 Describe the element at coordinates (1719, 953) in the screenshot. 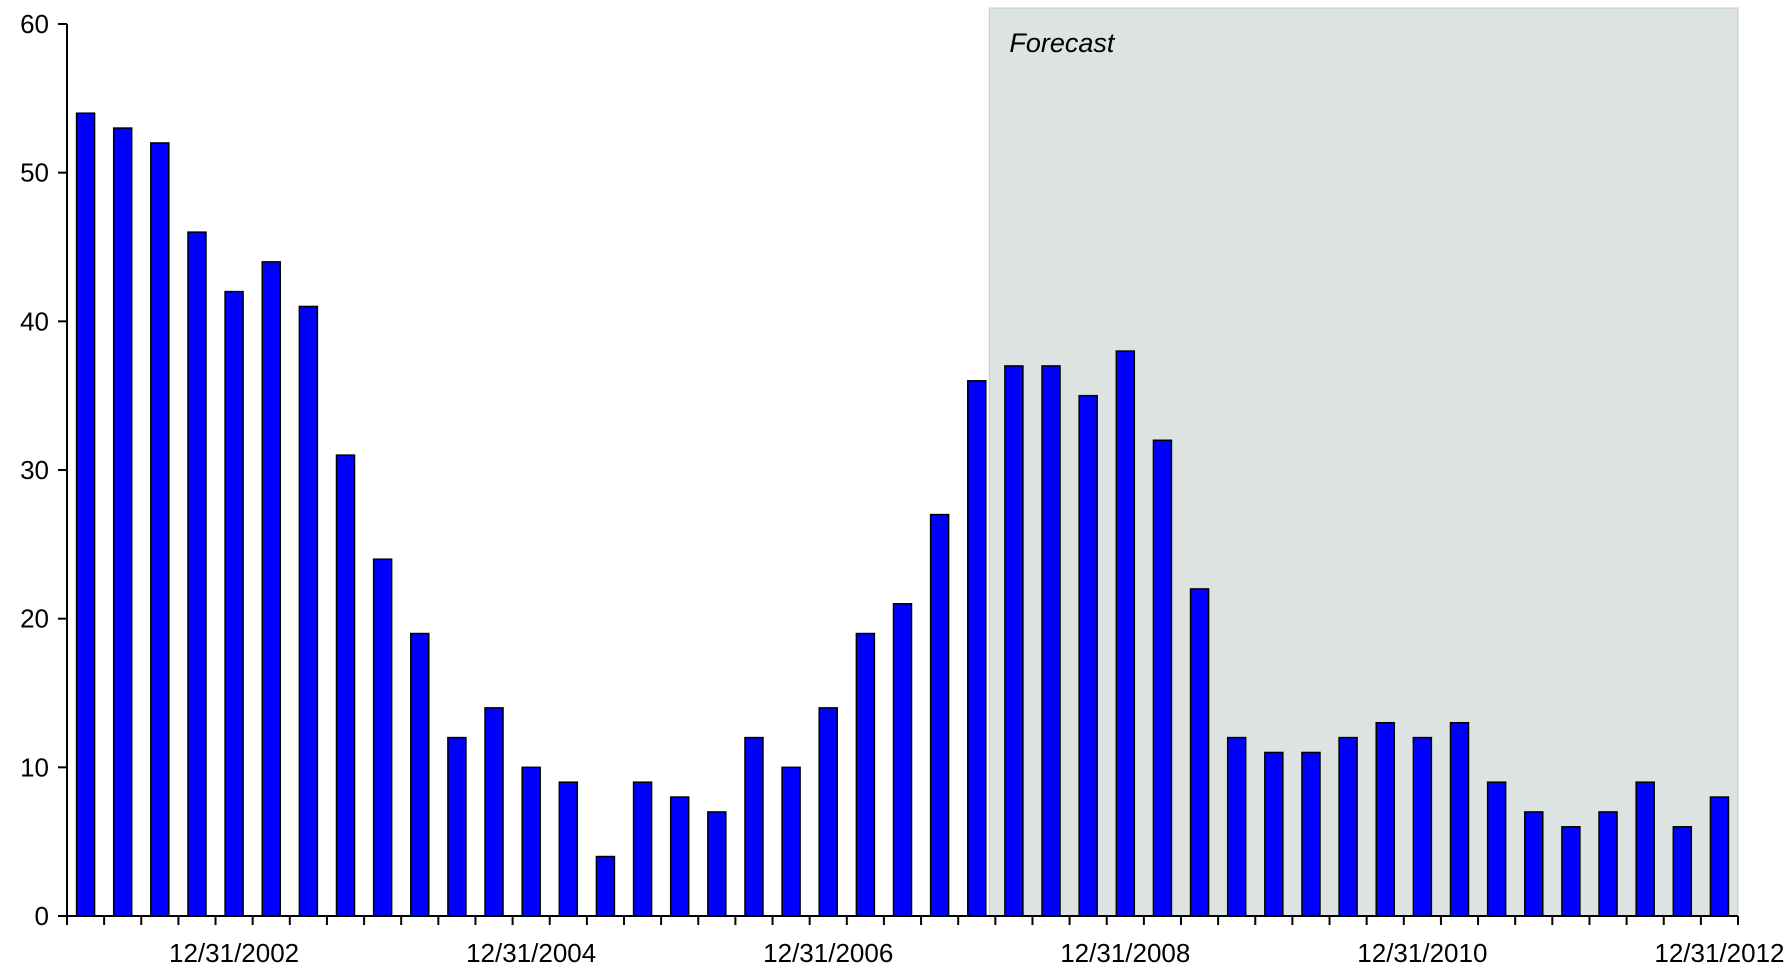

I see `x-tick-label: 12/31/2012` at that location.